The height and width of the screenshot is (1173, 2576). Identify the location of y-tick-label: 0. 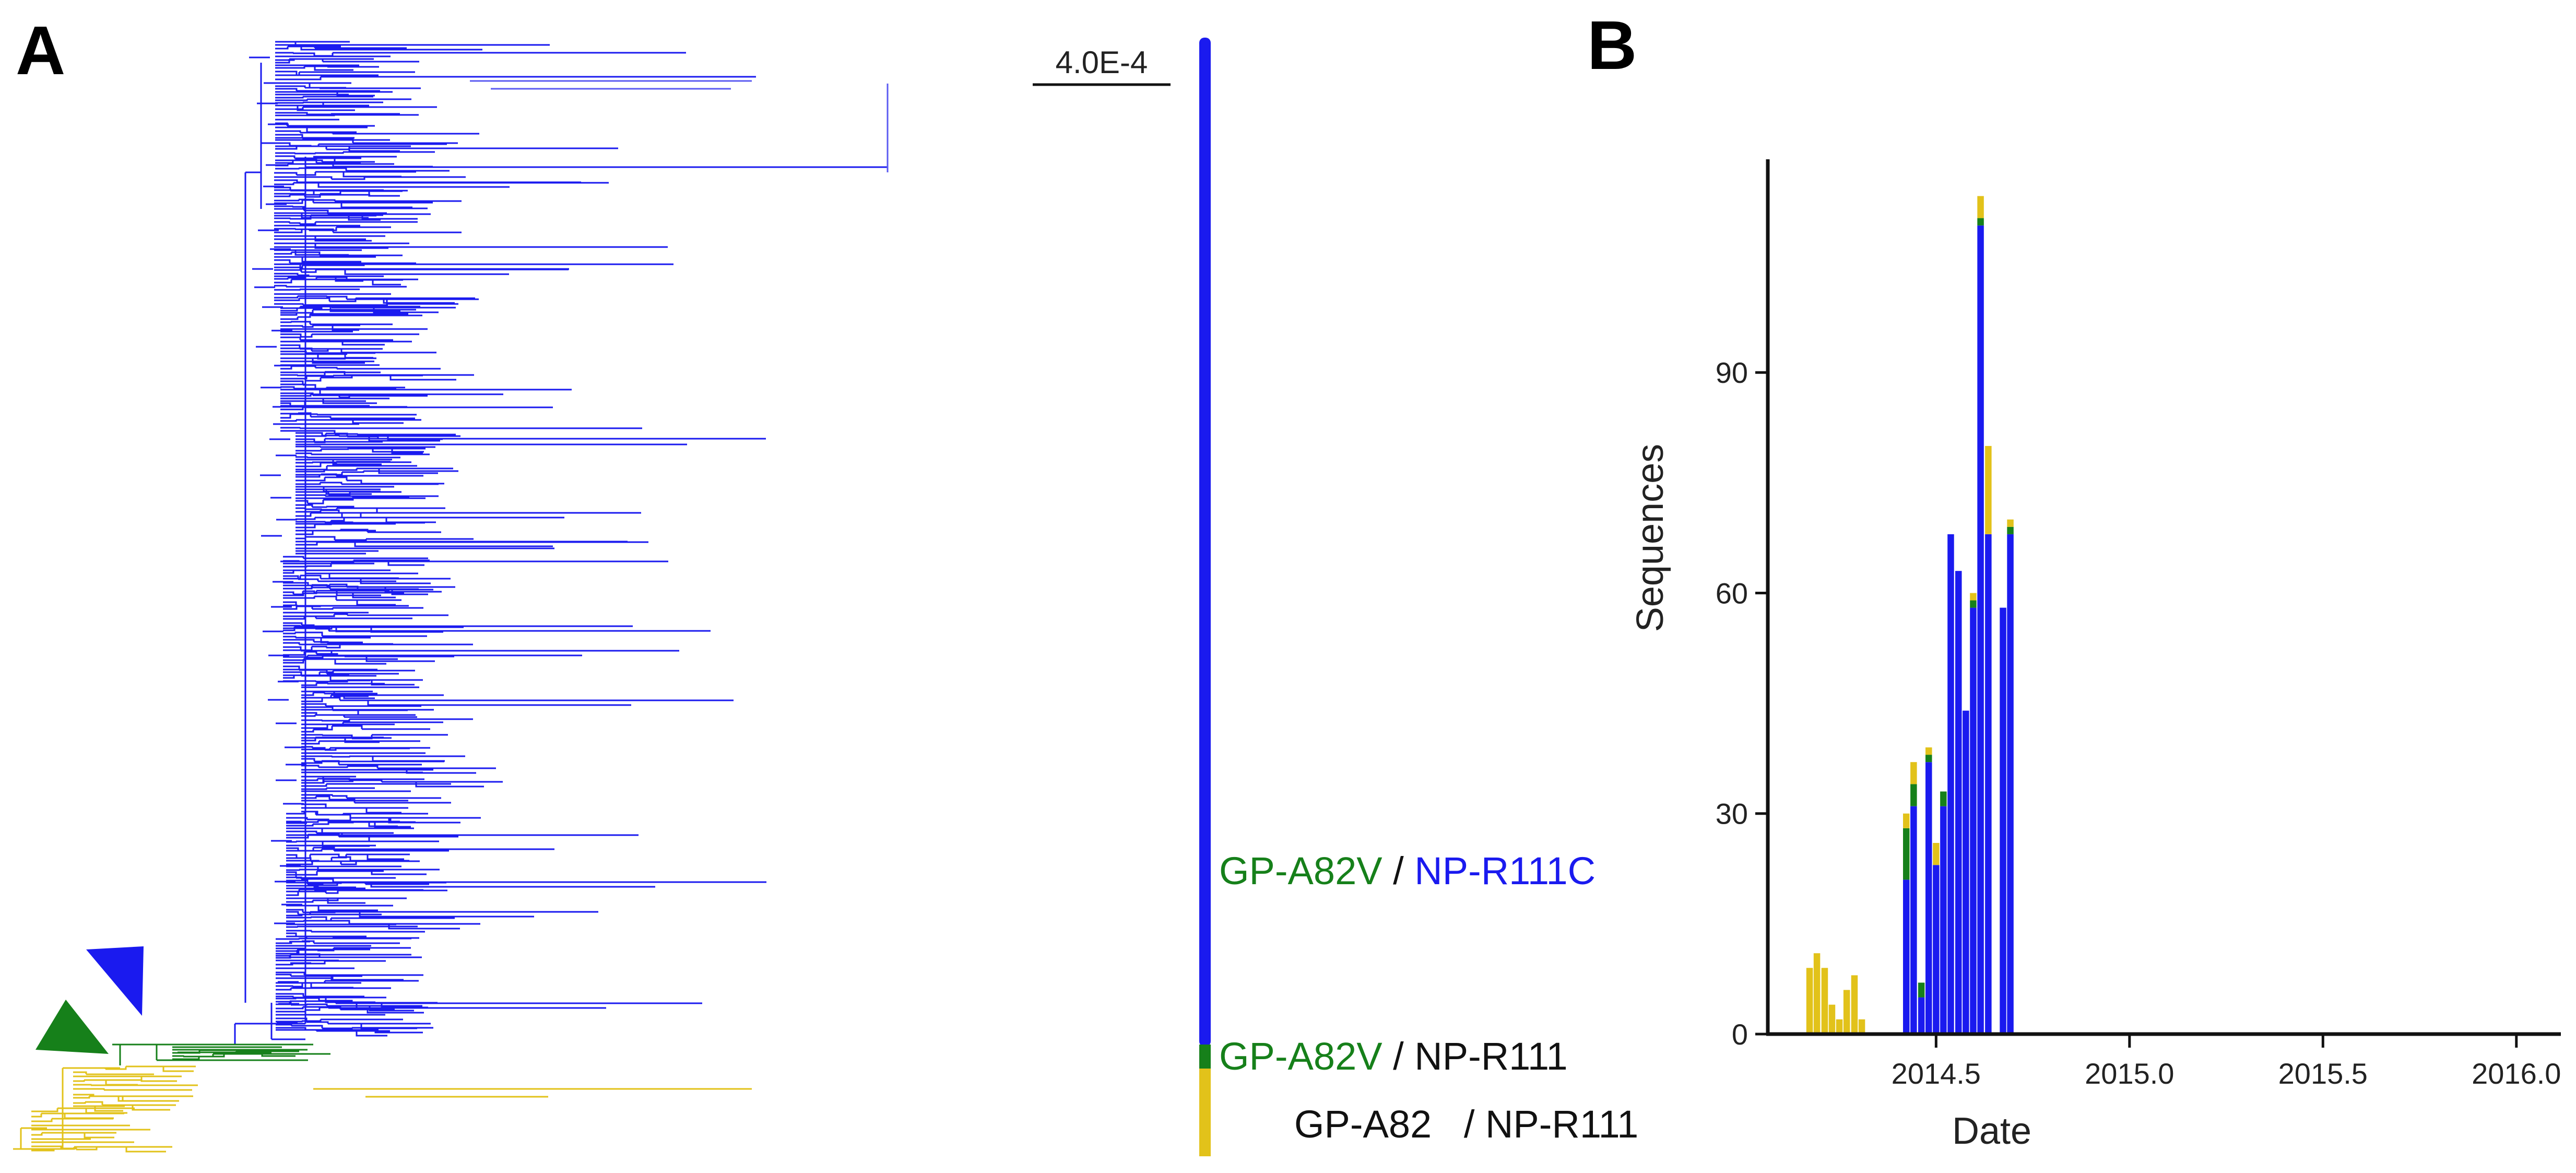
(1740, 1034).